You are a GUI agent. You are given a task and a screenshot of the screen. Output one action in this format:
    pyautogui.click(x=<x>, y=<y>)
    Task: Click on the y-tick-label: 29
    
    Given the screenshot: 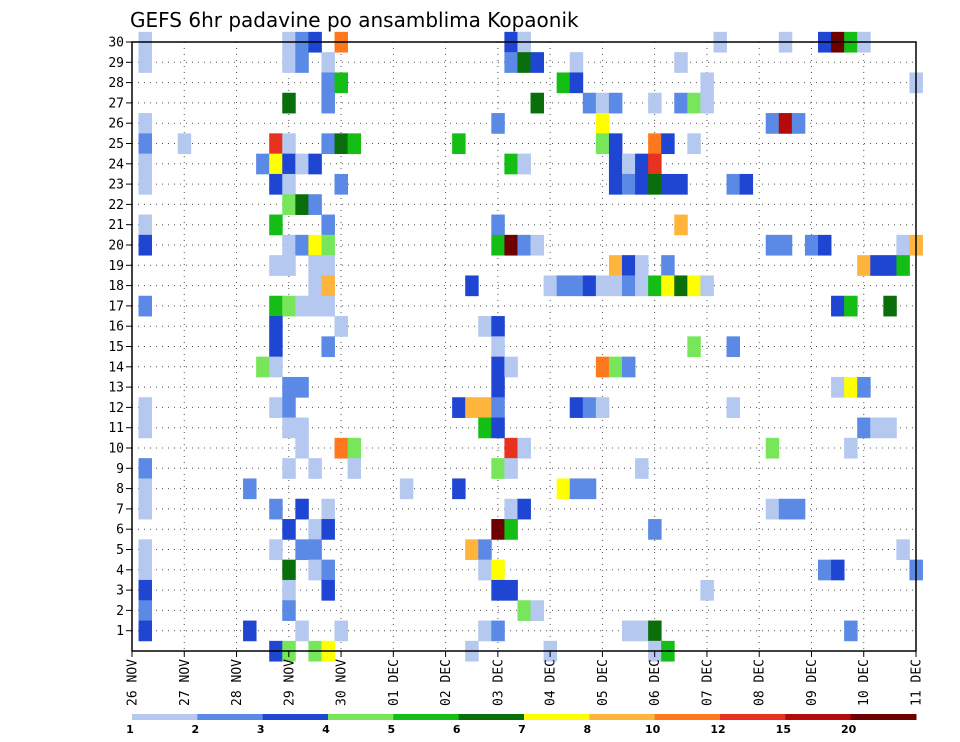 What is the action you would take?
    pyautogui.click(x=116, y=63)
    